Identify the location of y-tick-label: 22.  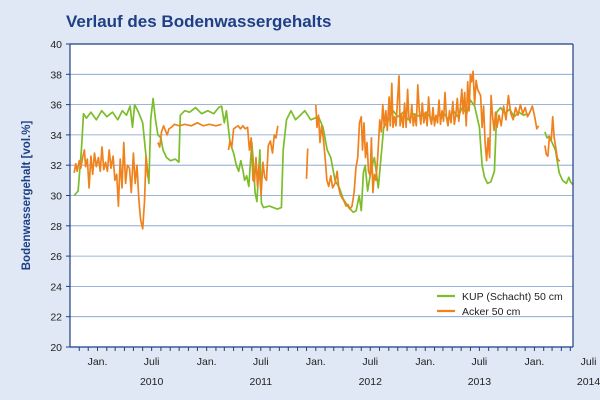
(56, 318).